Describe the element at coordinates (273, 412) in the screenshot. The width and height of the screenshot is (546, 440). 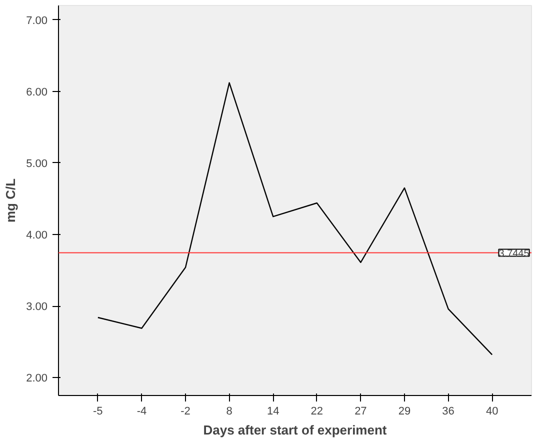
I see `x-tick-label: 14` at that location.